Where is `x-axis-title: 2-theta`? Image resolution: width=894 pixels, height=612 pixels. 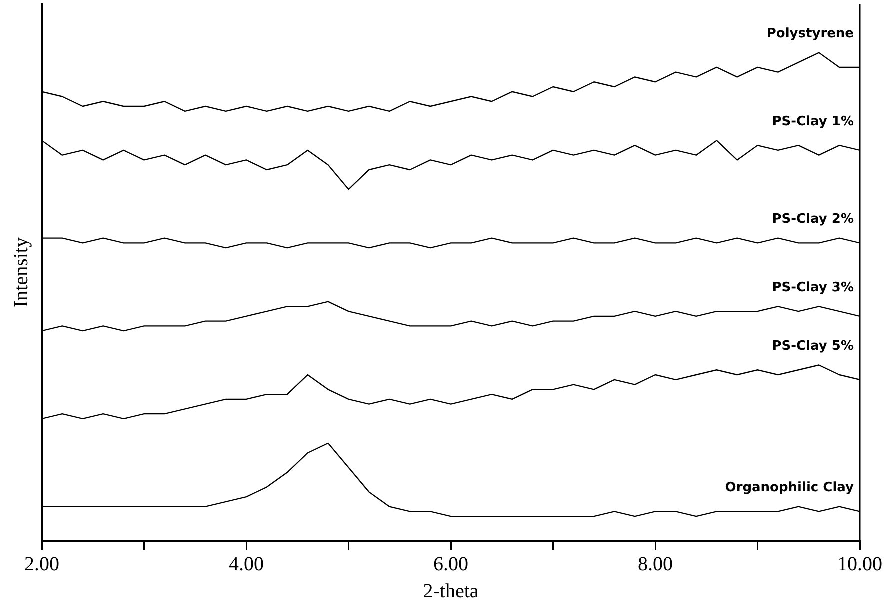
x-axis-title: 2-theta is located at coordinates (451, 591).